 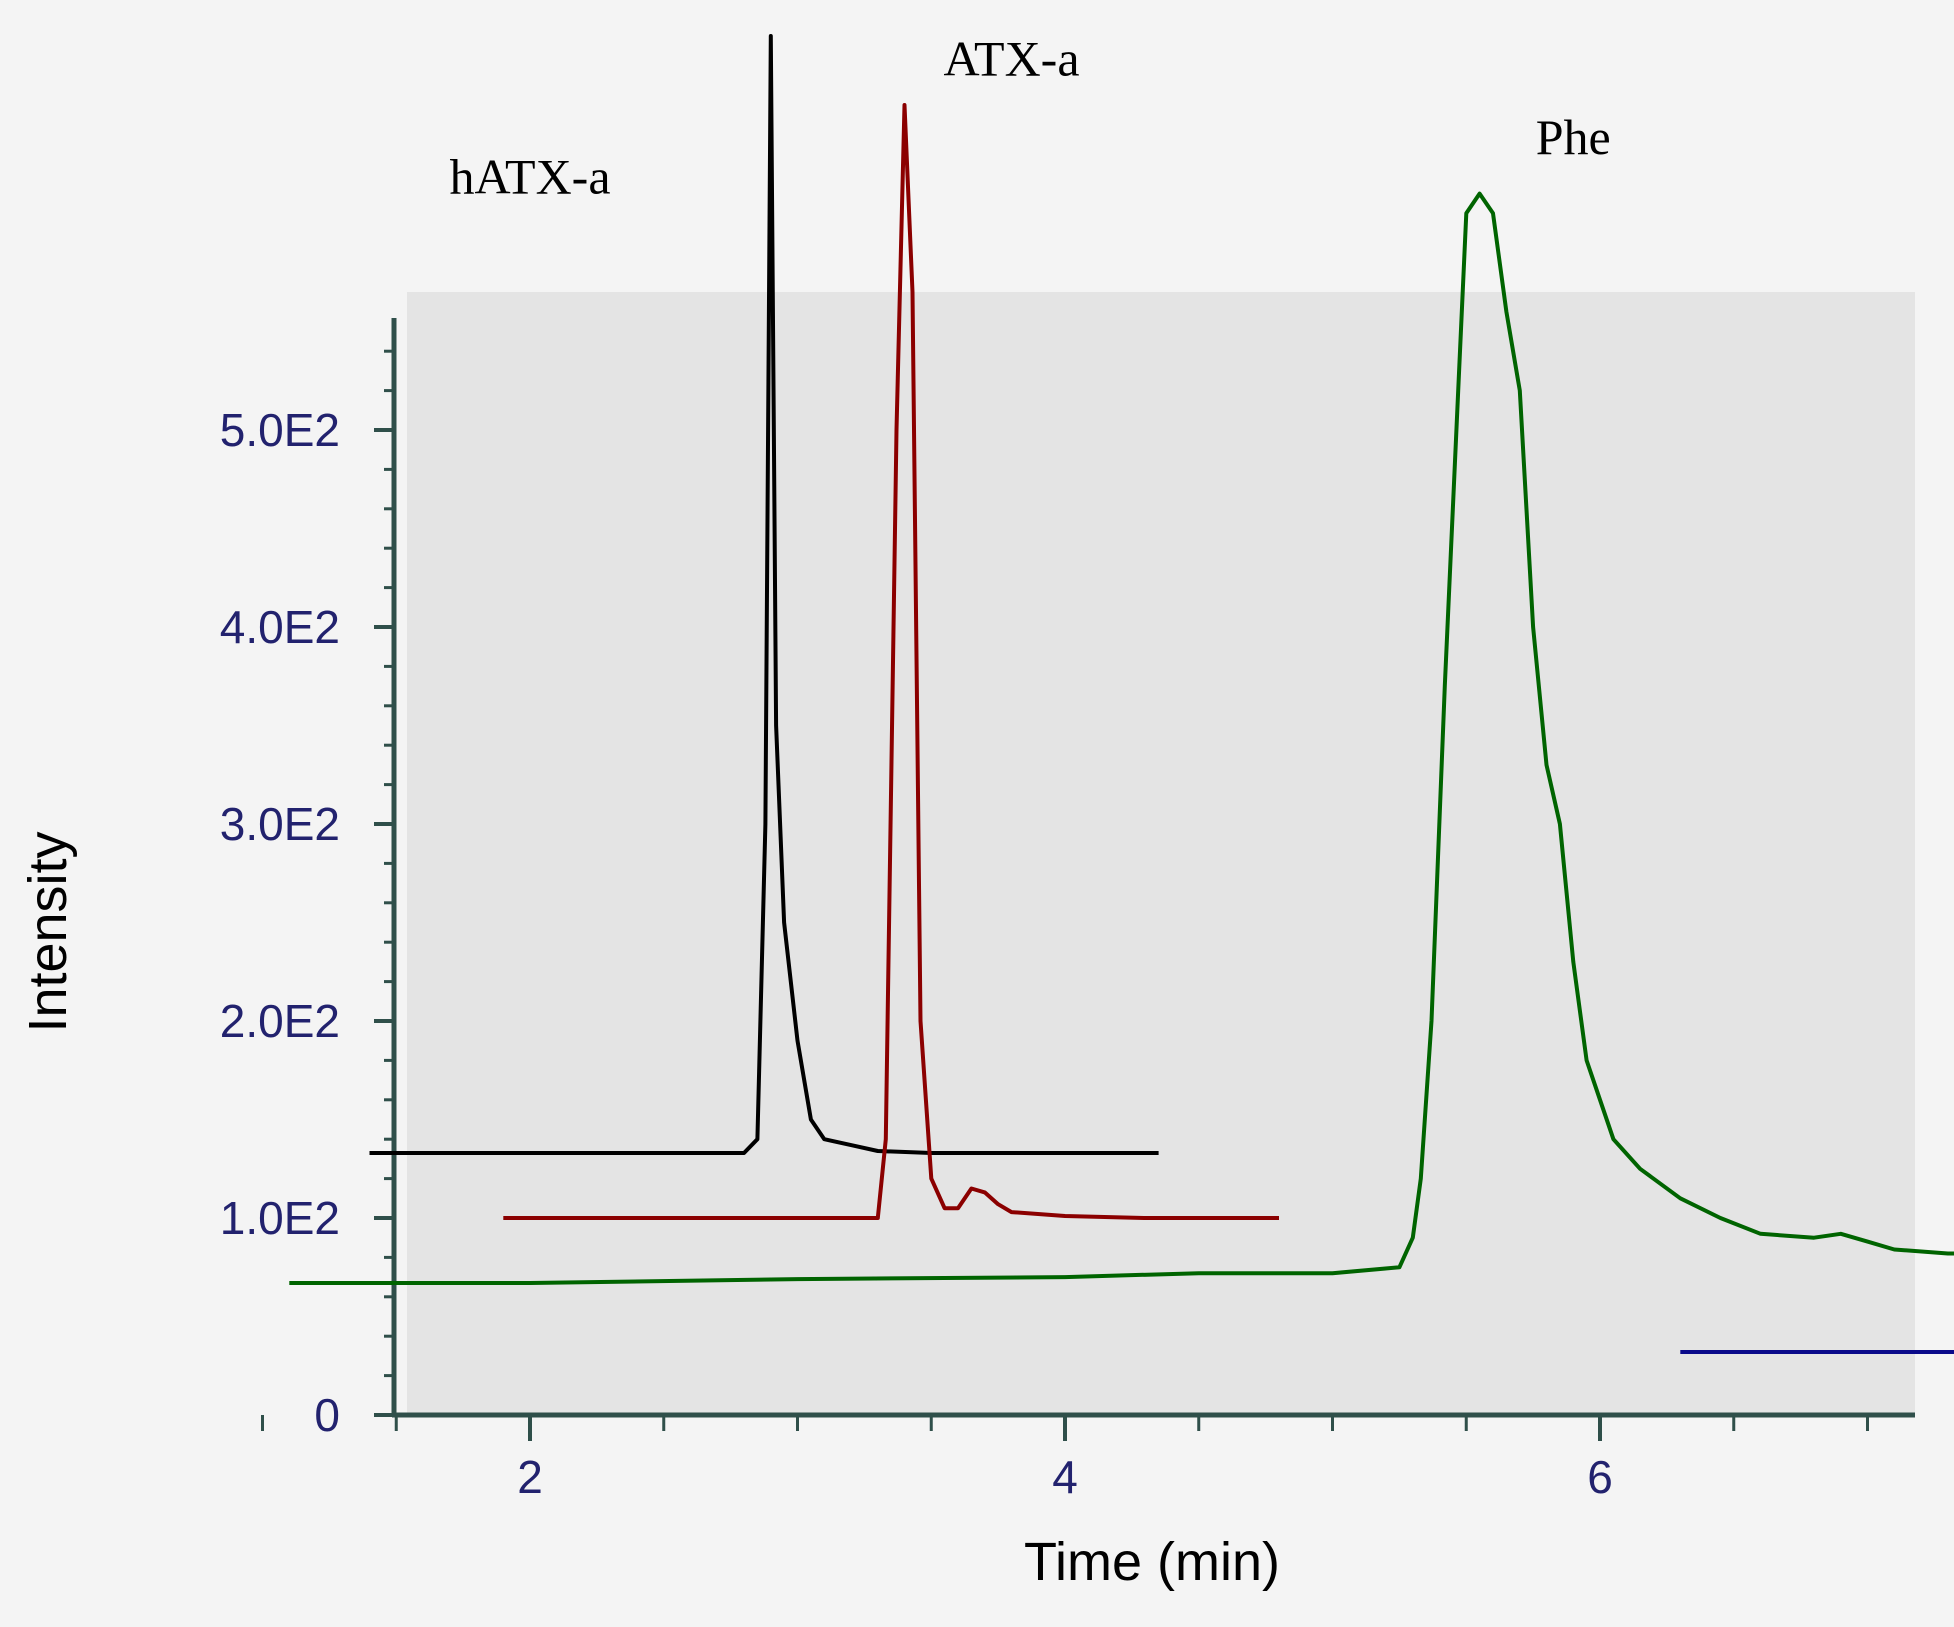 I want to click on y-tick-label: 2.0E2, so click(x=280, y=1021).